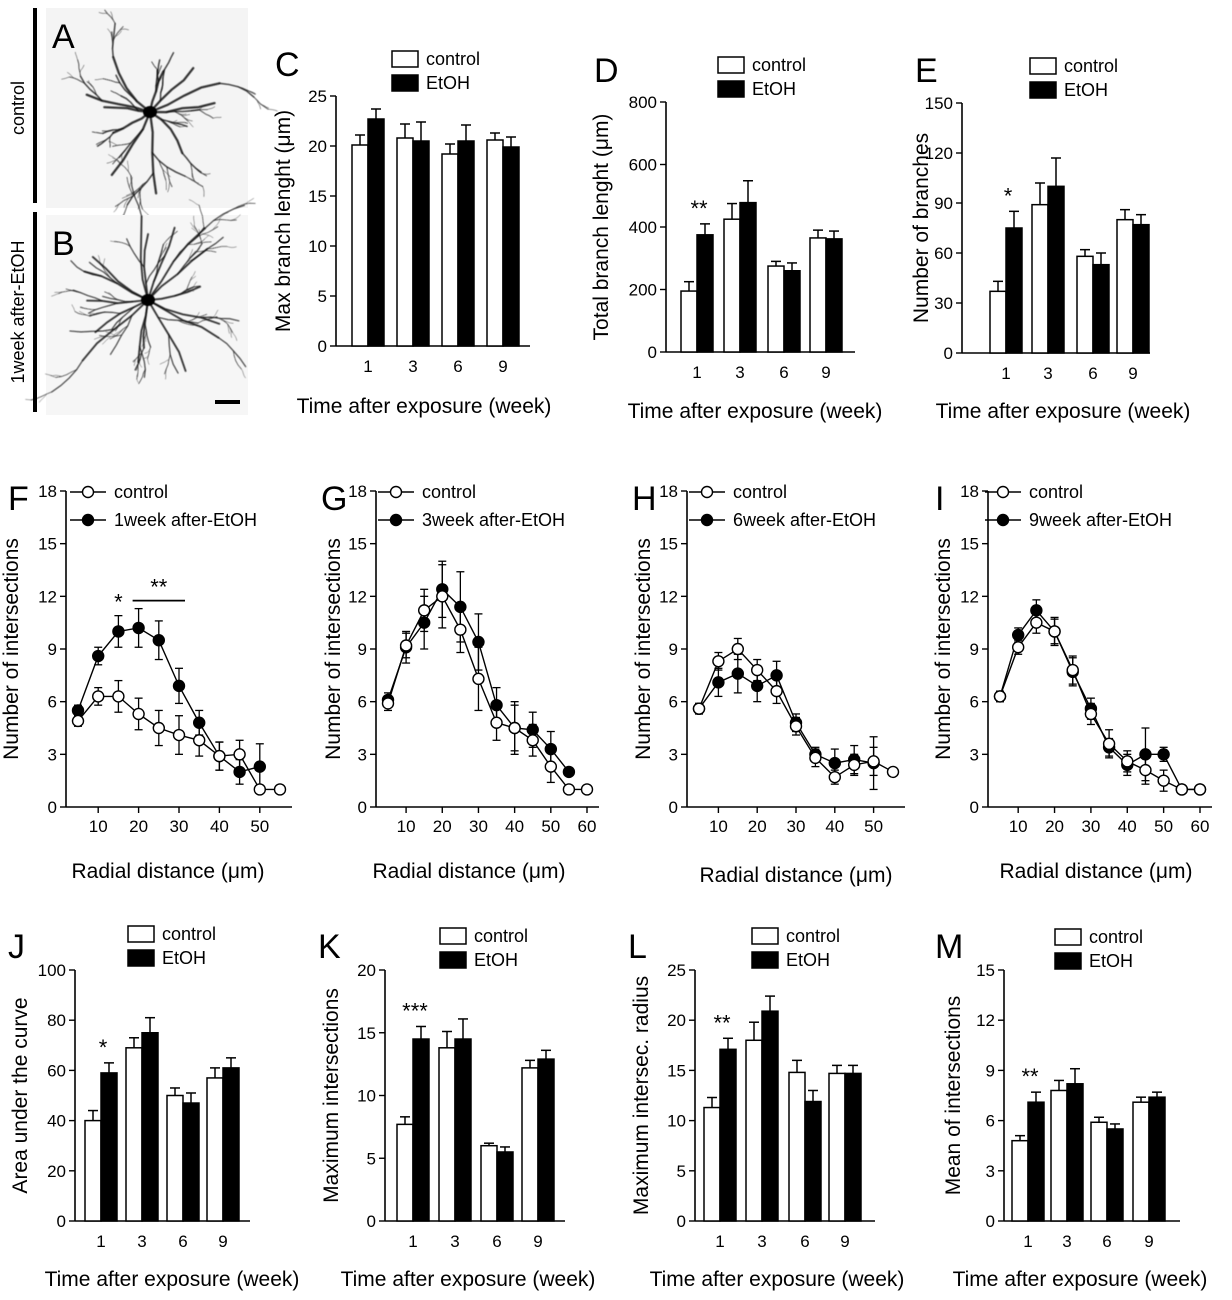 The image size is (1232, 1300). What do you see at coordinates (1100, 520) in the screenshot?
I see `legend-label-etoh: 9week after-EtOH` at bounding box center [1100, 520].